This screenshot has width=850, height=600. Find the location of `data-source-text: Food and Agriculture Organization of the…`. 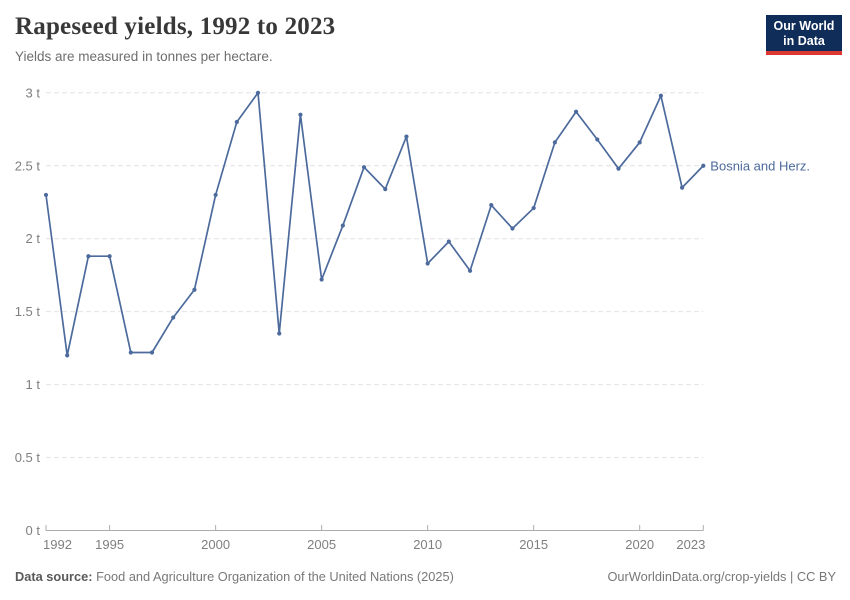

data-source-text: Food and Agriculture Organization of the… is located at coordinates (275, 576).